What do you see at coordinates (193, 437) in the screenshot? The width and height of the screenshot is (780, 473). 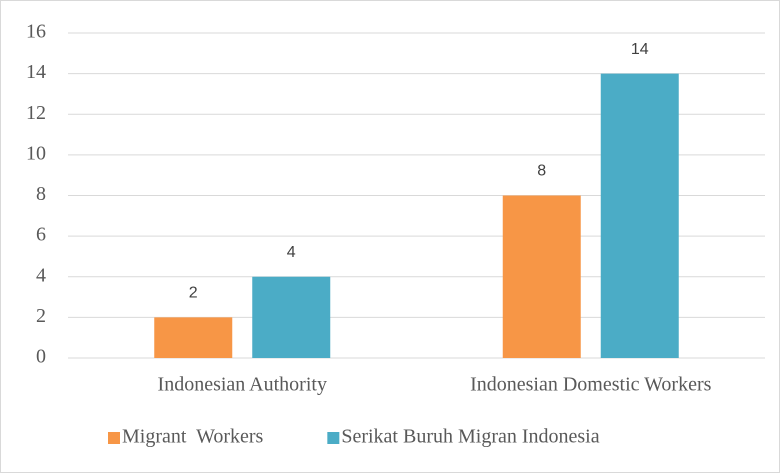 I see `legend-label: Migrant Workers` at bounding box center [193, 437].